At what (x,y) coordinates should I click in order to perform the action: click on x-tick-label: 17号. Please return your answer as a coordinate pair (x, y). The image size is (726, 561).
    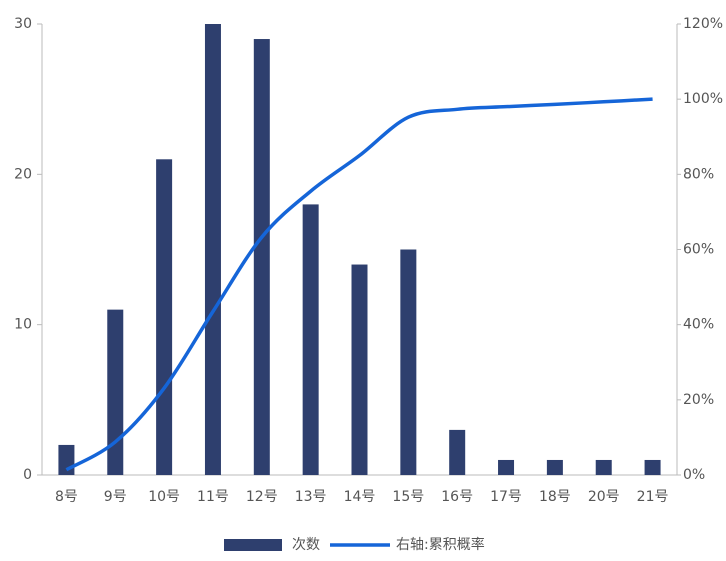
    Looking at the image, I should click on (506, 497).